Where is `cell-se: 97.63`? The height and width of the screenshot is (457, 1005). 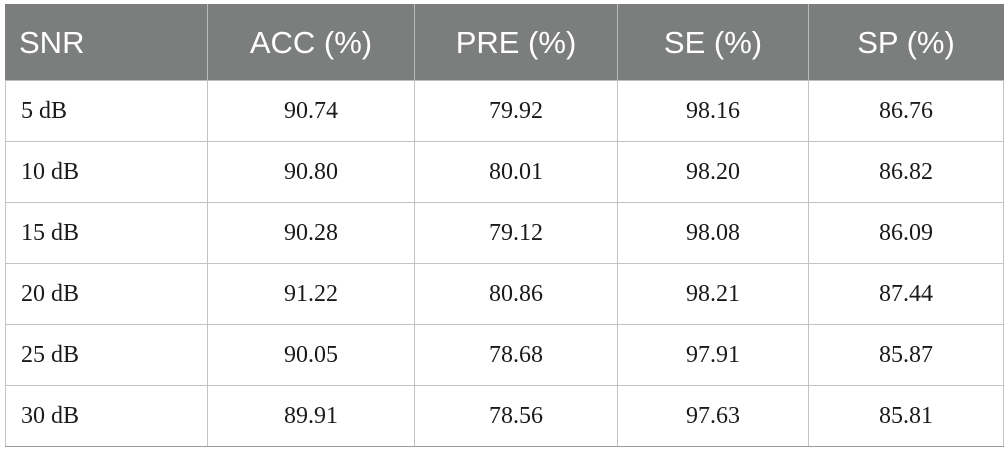
cell-se: 97.63 is located at coordinates (713, 416).